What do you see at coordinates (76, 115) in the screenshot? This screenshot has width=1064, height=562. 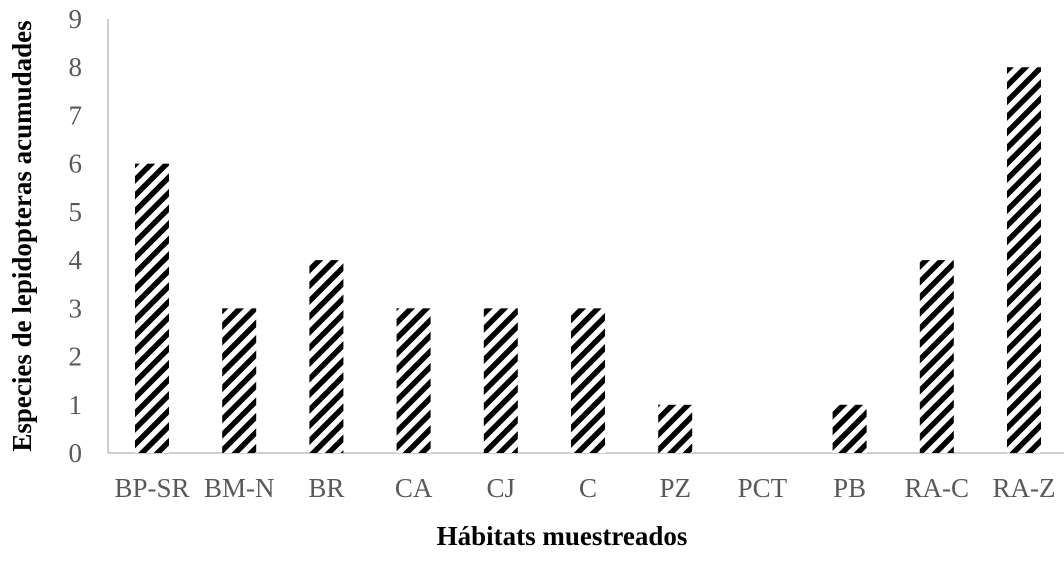 I see `y-tick-label-7: 7` at bounding box center [76, 115].